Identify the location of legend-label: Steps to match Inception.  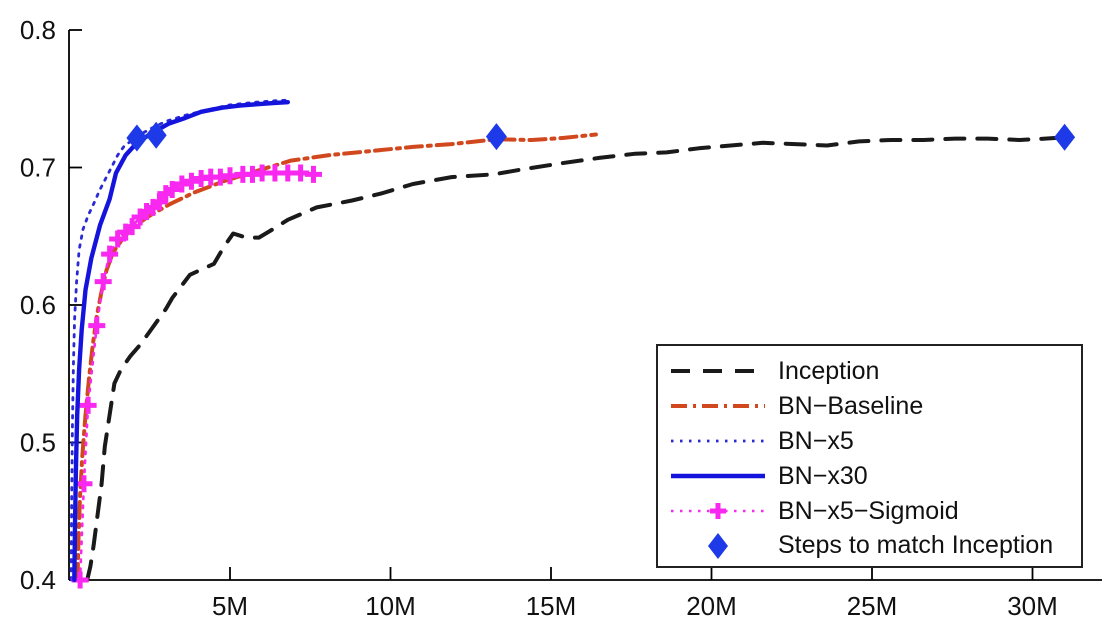
(916, 545).